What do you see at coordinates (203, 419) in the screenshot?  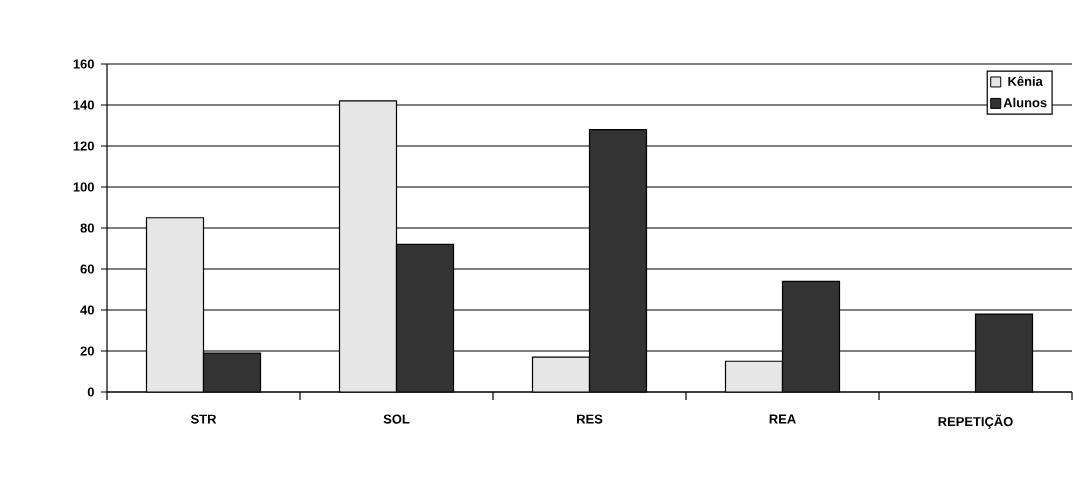 I see `x-tick-label: STR` at bounding box center [203, 419].